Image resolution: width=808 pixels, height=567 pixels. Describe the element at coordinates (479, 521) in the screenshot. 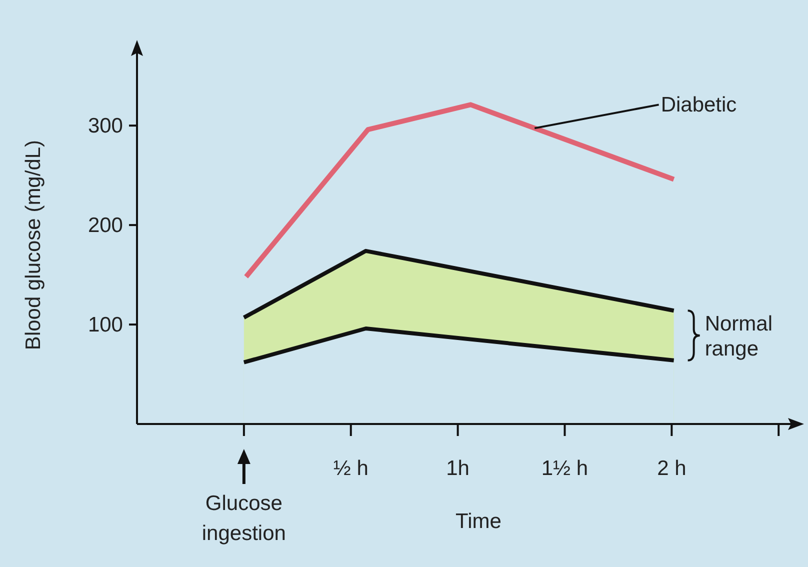

I see `x-axis-title: Time` at that location.